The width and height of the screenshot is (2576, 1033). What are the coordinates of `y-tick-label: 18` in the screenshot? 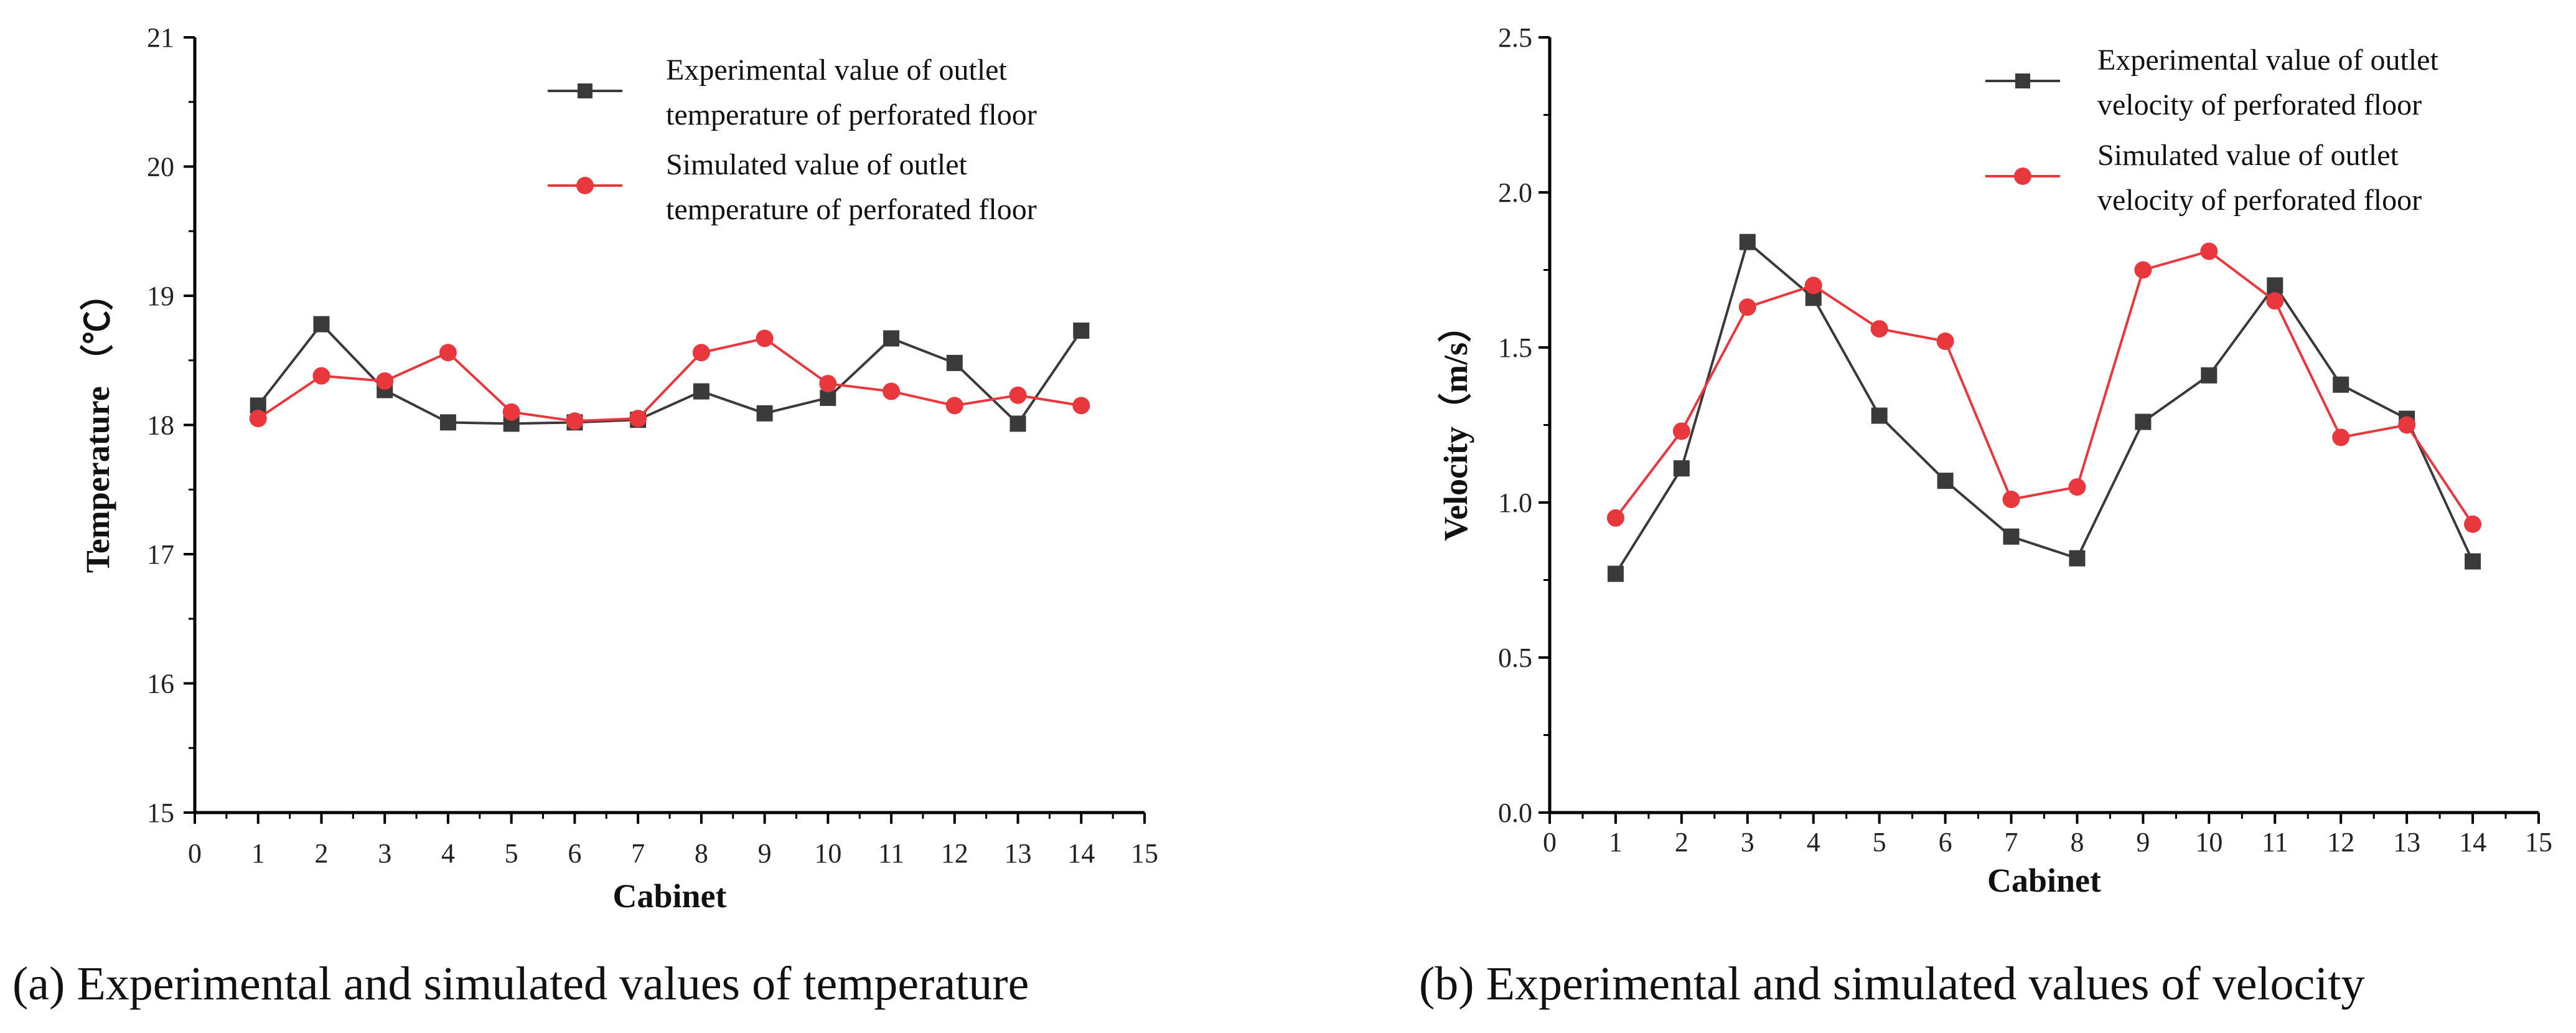 It's located at (160, 426).